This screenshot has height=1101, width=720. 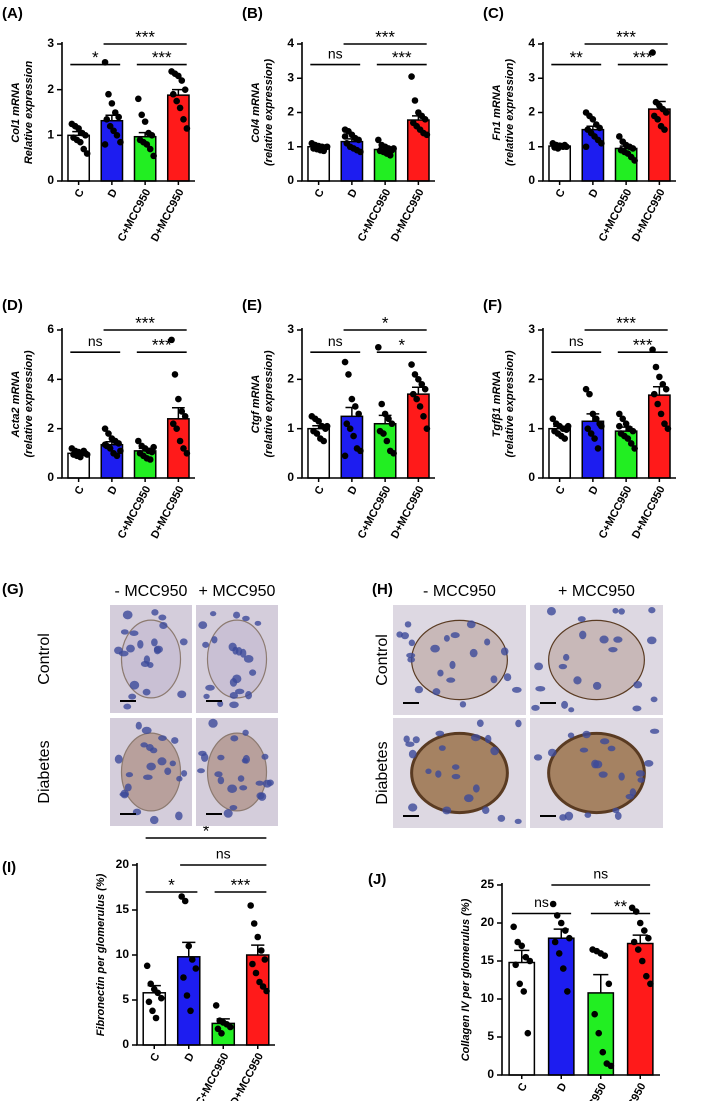 I want to click on significance-label: *, so click(x=385, y=322).